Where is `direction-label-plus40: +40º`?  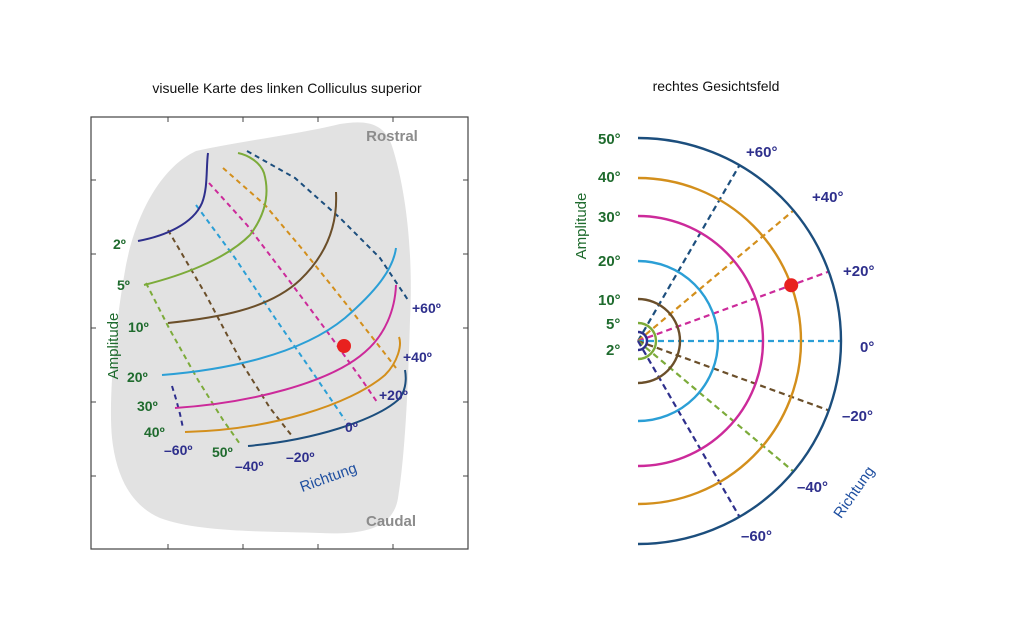
direction-label-plus40: +40º is located at coordinates (417, 357).